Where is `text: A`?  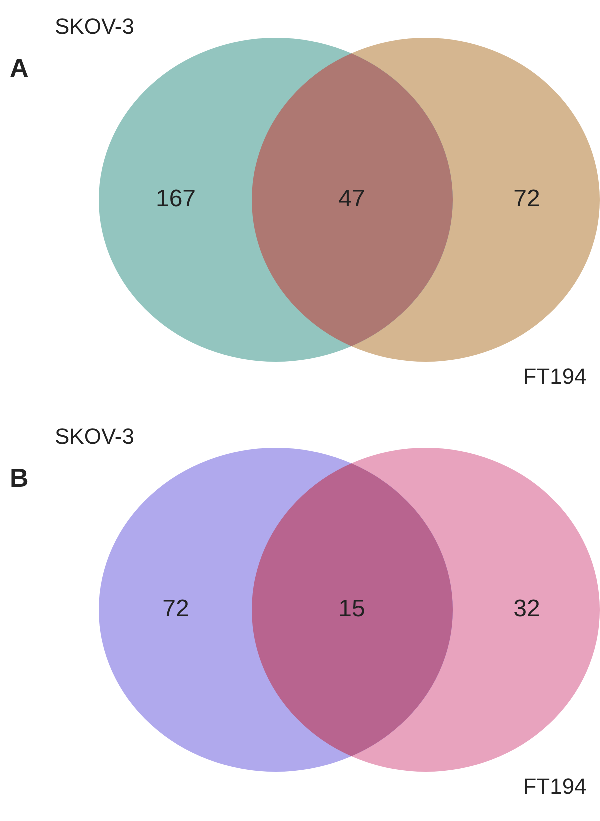
text: A is located at coordinates (19, 68).